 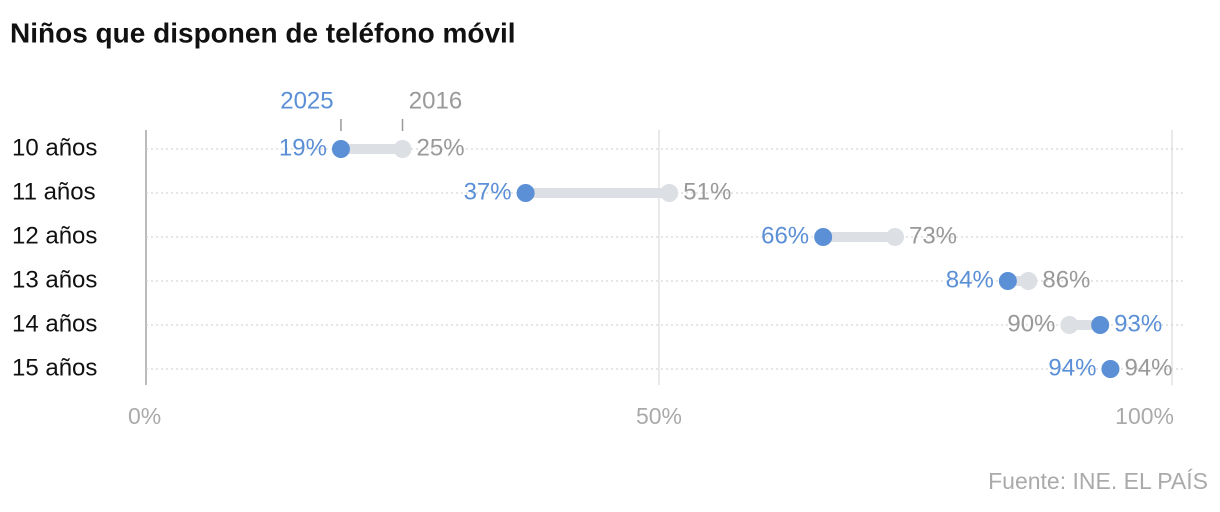 What do you see at coordinates (933, 235) in the screenshot?
I see `value-label: 73%` at bounding box center [933, 235].